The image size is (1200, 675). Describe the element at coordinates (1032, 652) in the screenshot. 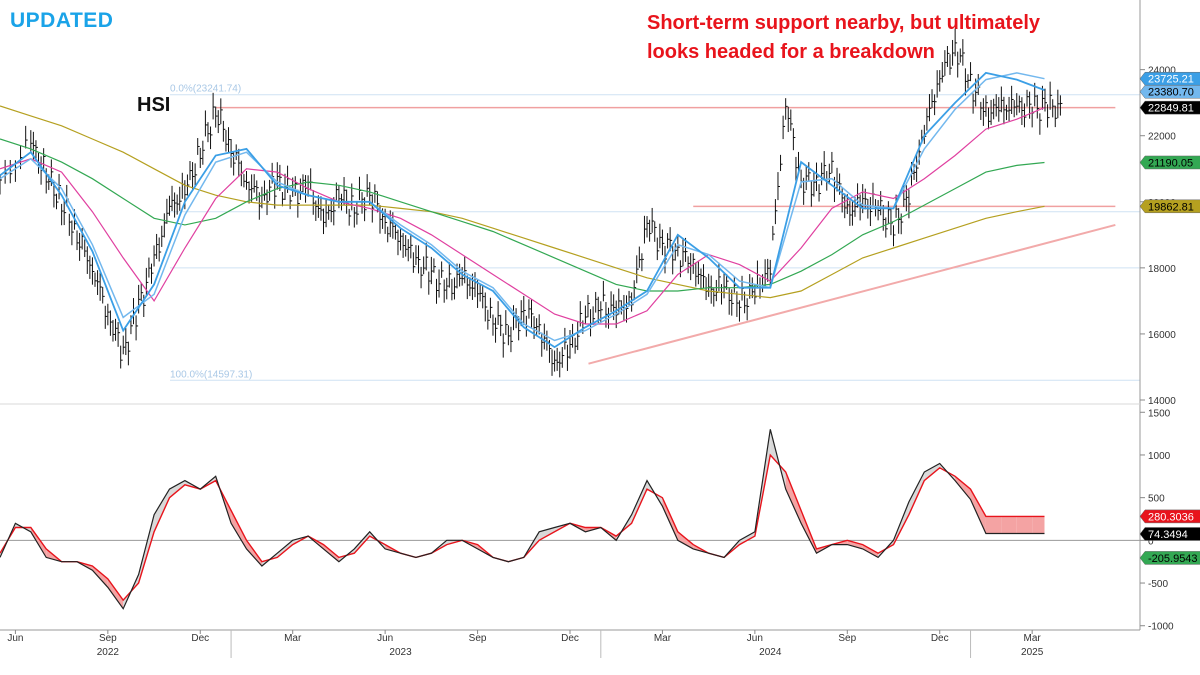

I see `year-label: 2025` at that location.